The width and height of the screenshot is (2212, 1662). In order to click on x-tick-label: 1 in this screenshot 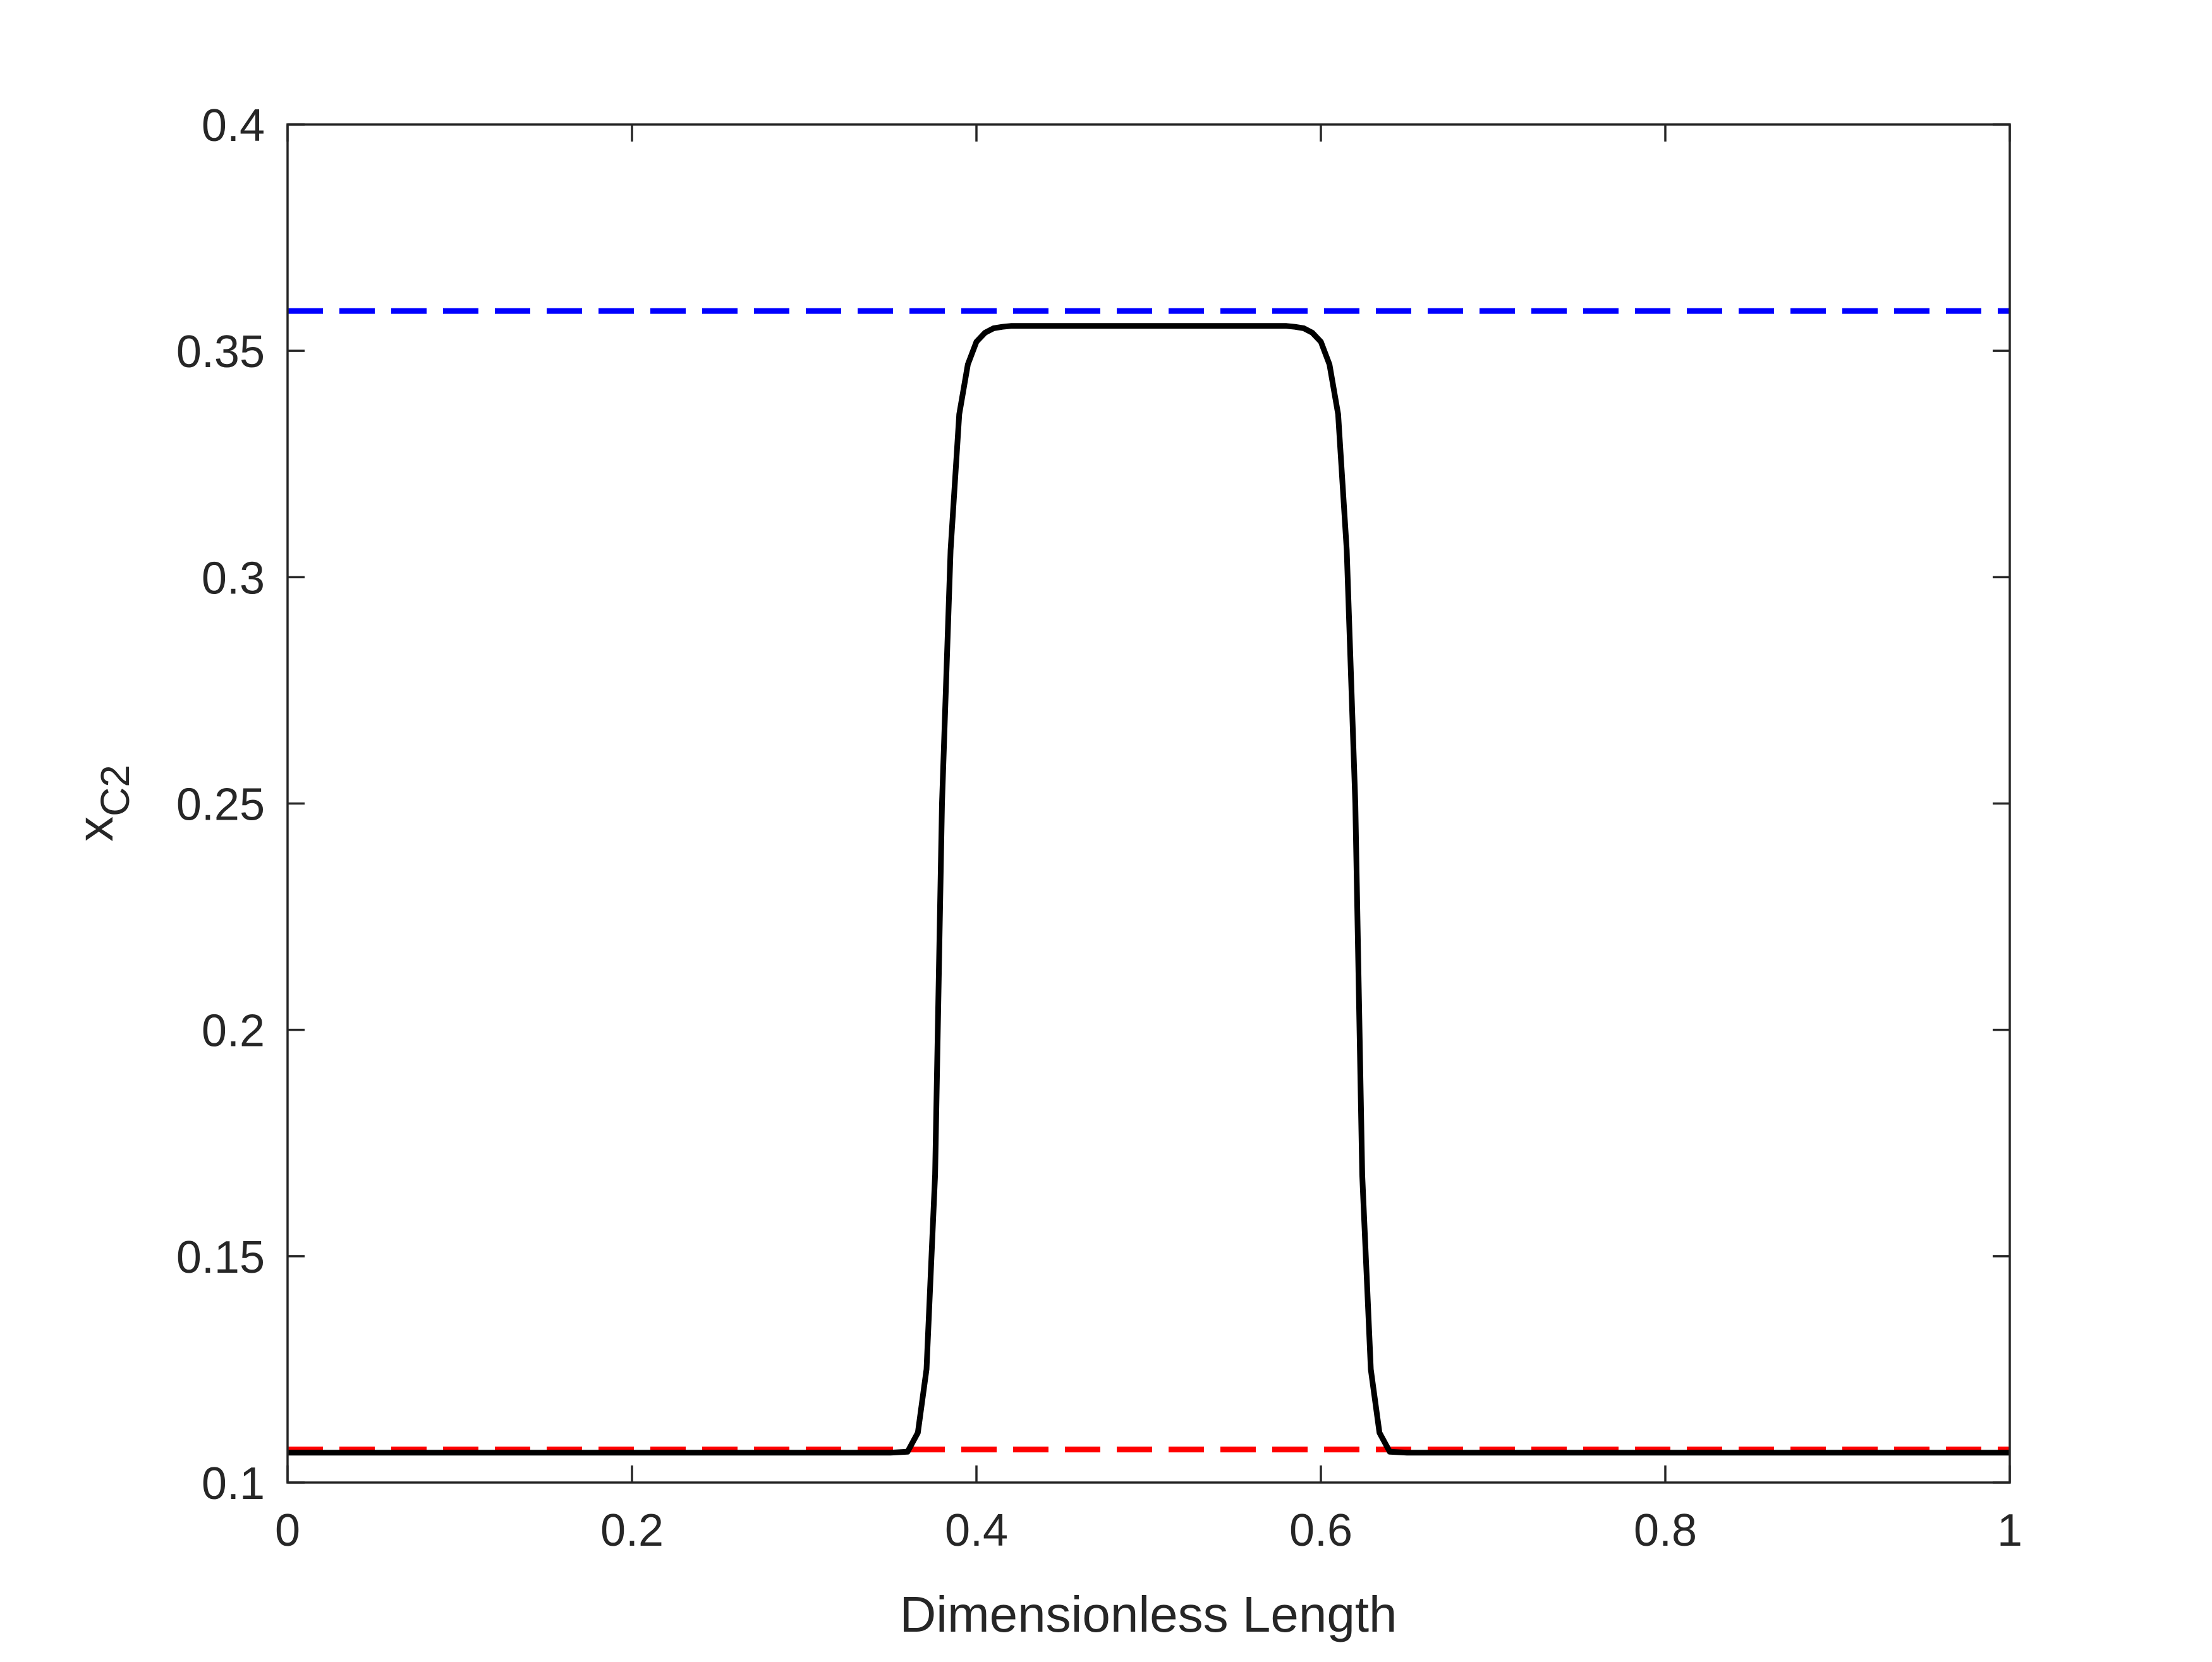, I will do `click(2009, 1530)`.